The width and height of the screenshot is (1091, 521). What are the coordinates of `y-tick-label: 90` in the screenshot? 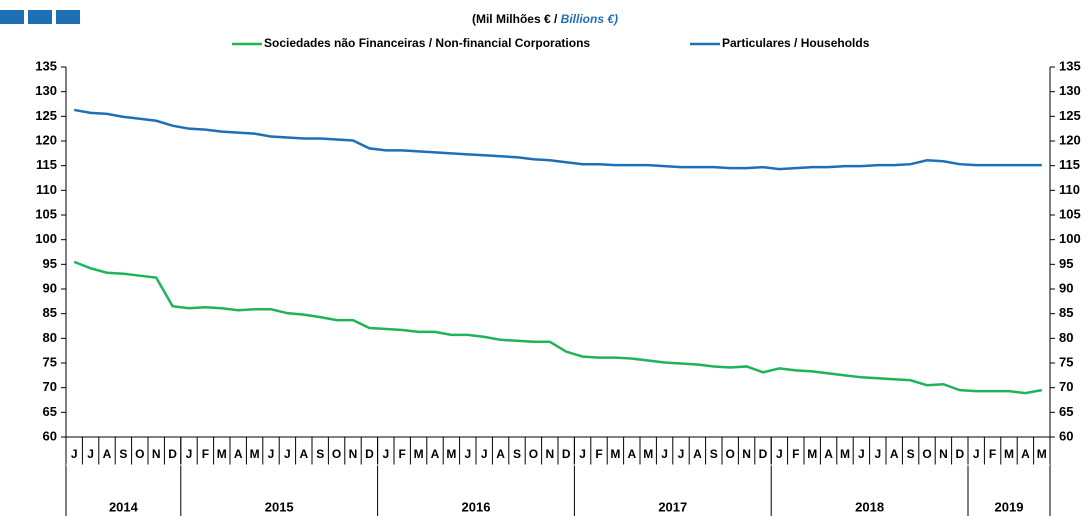 It's located at (50, 287).